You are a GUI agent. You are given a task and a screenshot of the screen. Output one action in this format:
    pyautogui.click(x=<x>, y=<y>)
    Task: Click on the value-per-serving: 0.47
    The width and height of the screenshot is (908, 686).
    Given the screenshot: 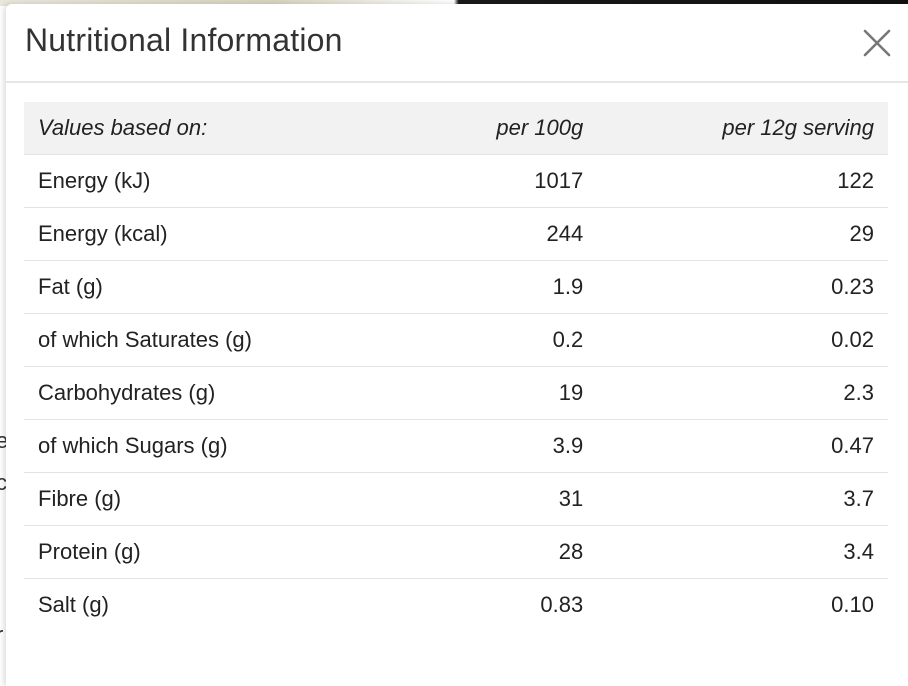 What is the action you would take?
    pyautogui.click(x=742, y=446)
    